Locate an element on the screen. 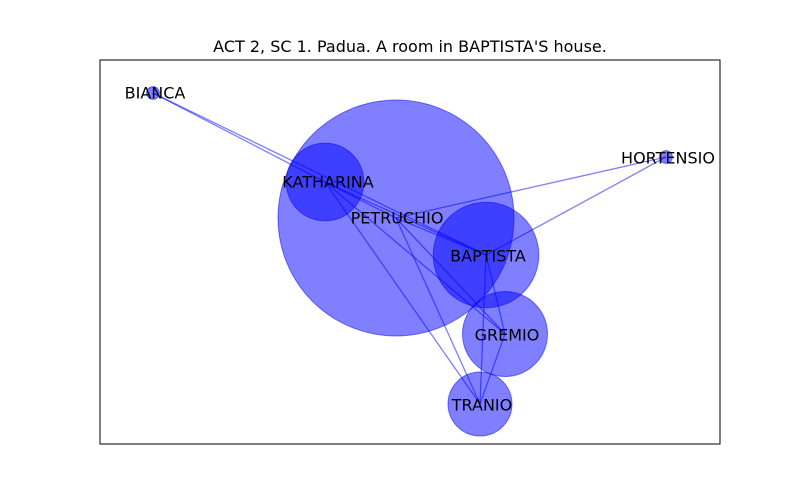  node-label-katharina: KATHARINA is located at coordinates (327, 182).